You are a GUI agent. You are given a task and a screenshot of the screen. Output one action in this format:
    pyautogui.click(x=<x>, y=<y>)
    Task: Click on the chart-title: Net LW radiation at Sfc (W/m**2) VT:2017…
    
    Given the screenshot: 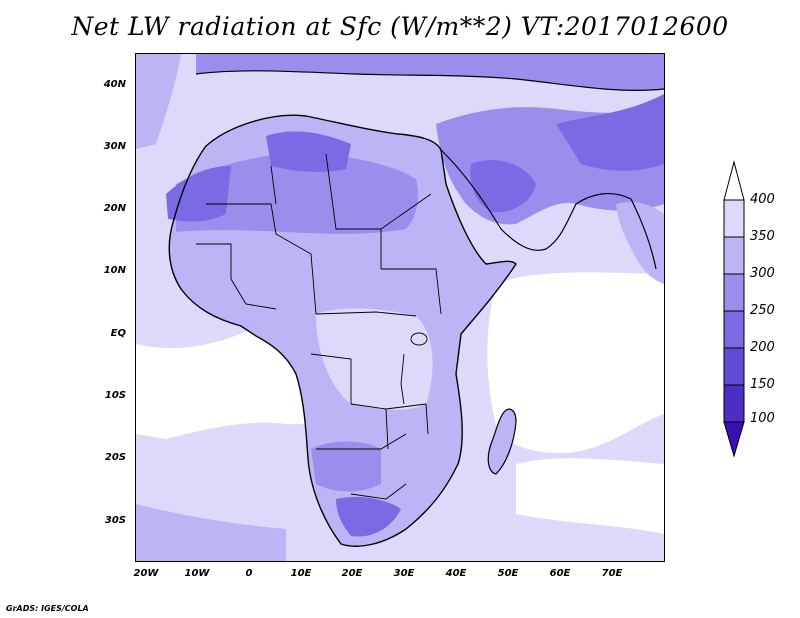 What is the action you would take?
    pyautogui.click(x=400, y=26)
    